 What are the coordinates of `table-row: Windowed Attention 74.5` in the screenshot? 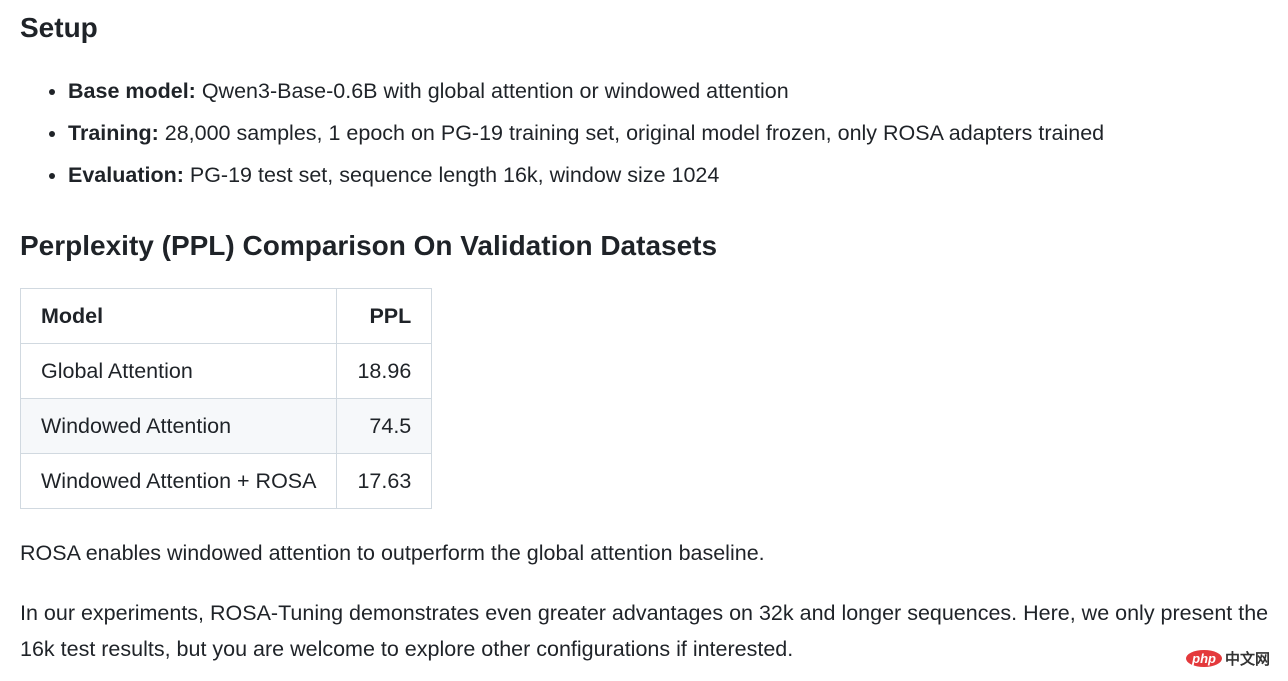 It's located at (226, 426).